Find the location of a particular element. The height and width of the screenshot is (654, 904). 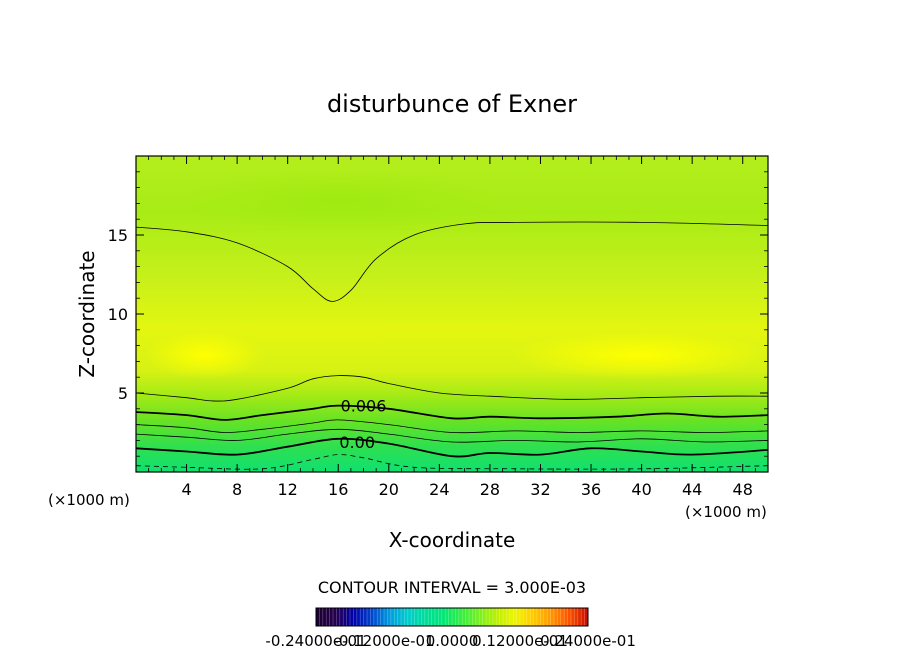

x-axis-label: X-coordinate is located at coordinates (452, 540).